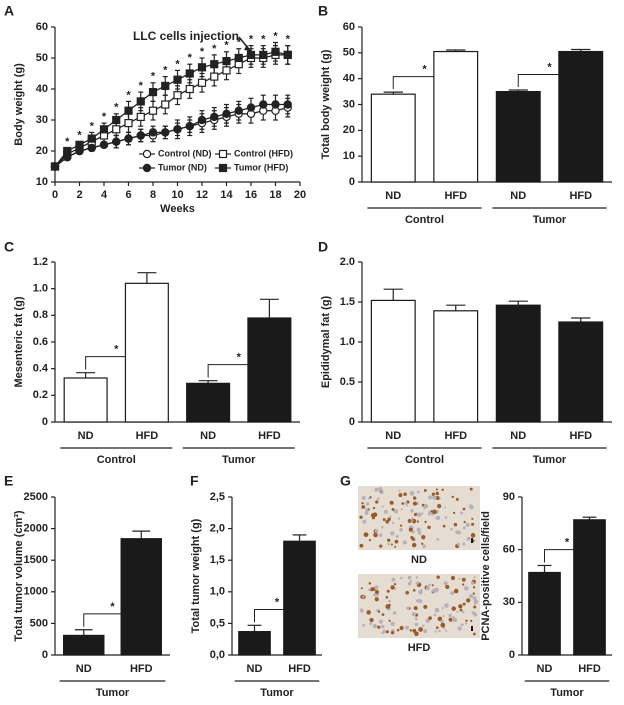 The height and width of the screenshot is (705, 624). I want to click on x-tick-label: 20, so click(300, 195).